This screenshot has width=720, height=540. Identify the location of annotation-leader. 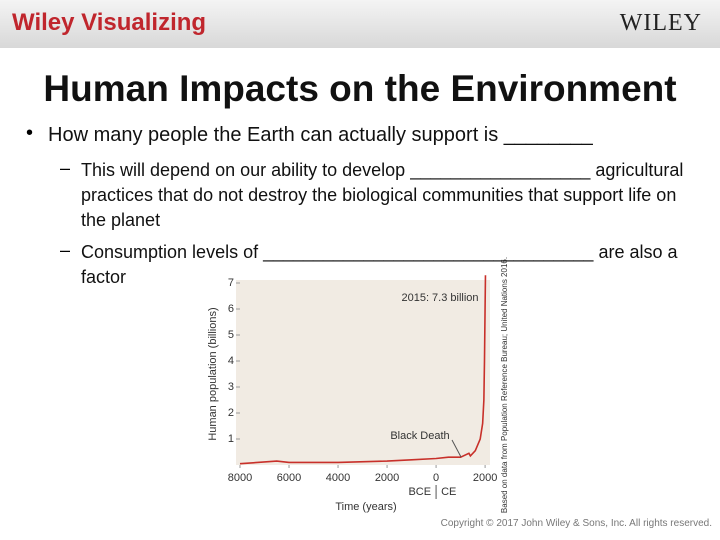
(456, 448).